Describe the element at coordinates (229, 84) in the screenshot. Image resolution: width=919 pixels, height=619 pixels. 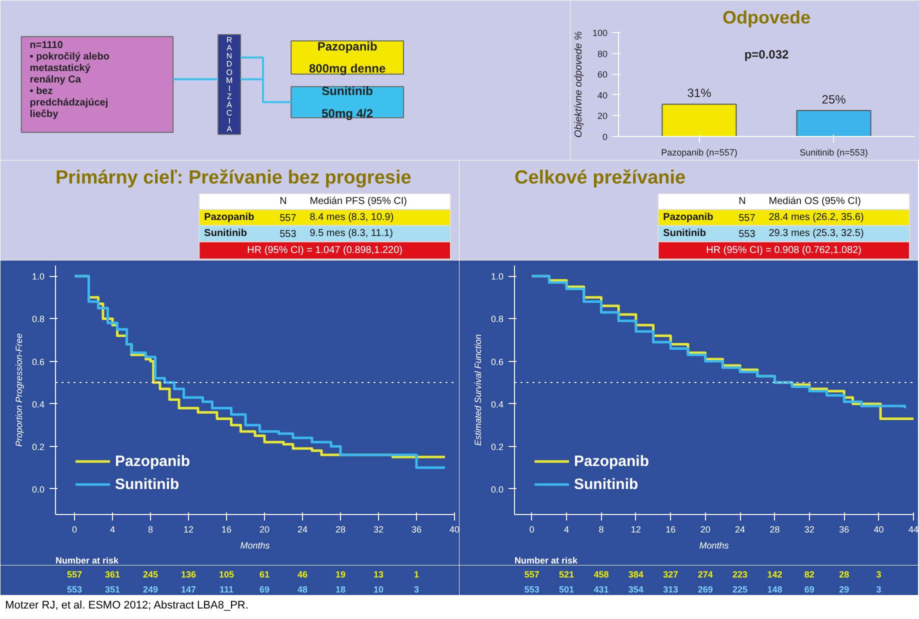
I see `text: RANDOMIZÁCIA` at that location.